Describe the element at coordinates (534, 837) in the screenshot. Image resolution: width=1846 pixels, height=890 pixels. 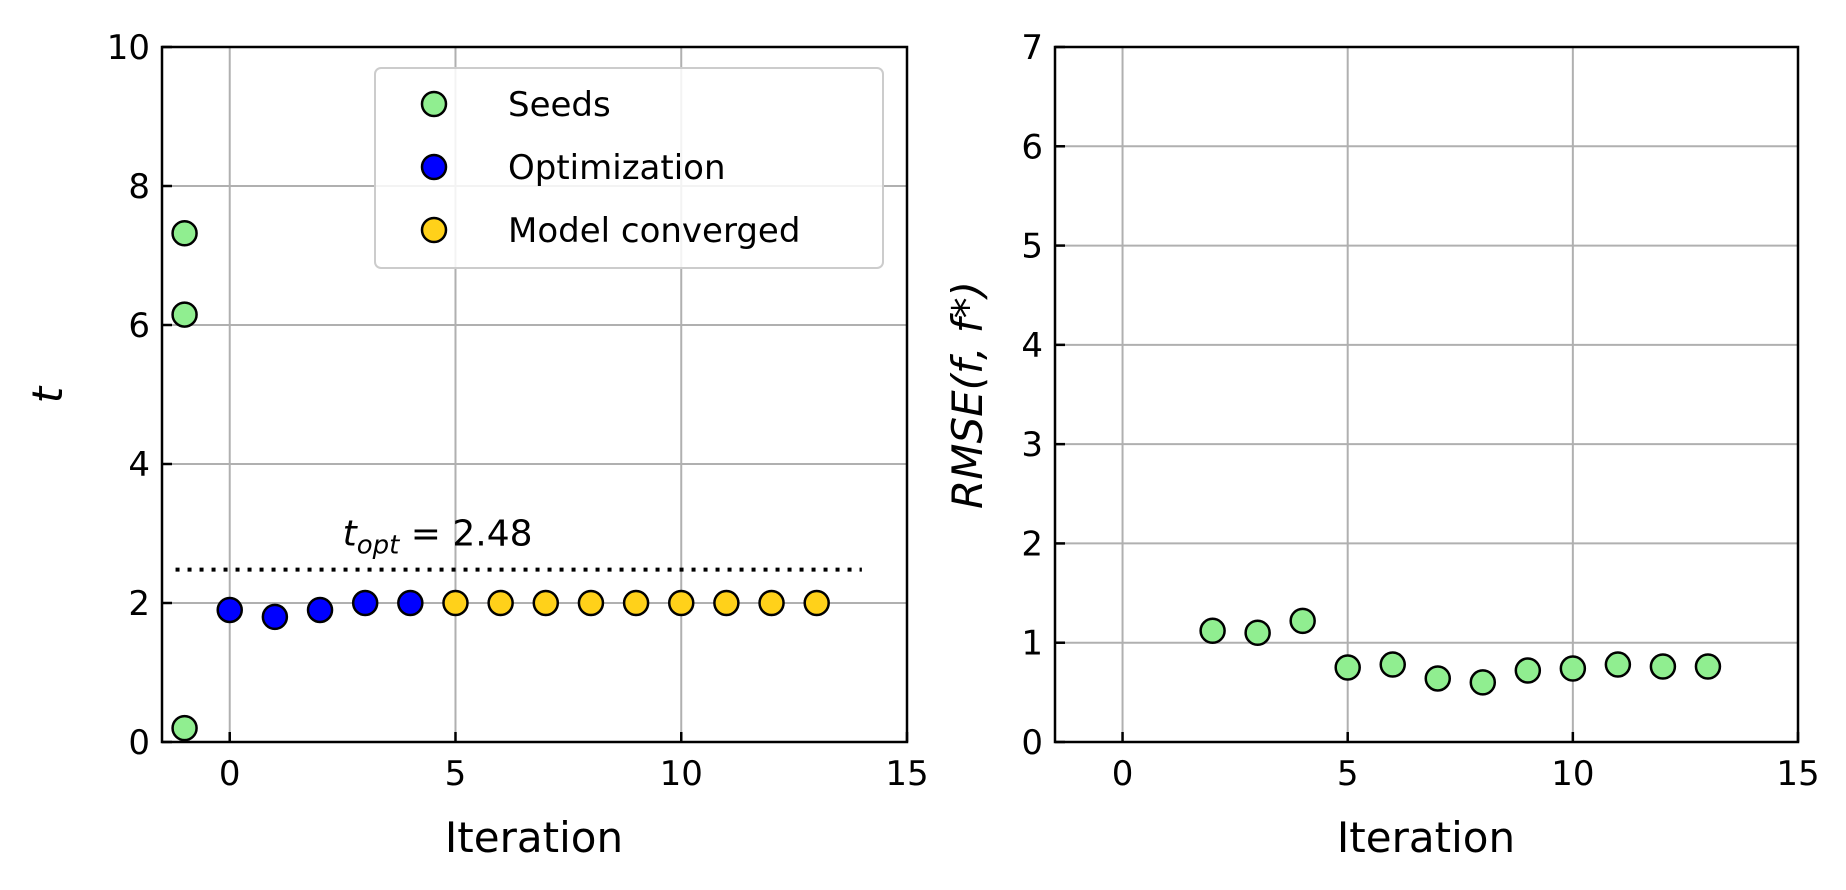
I see `left-x-axis-label: Iteration` at that location.